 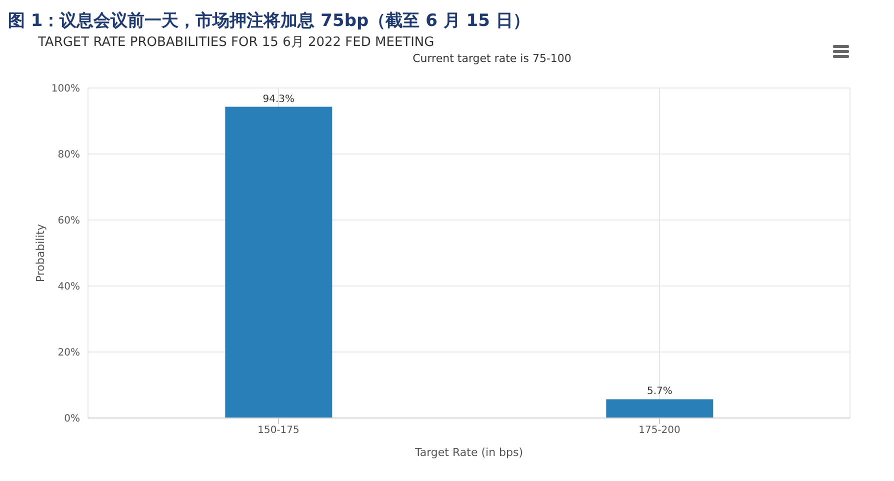 What do you see at coordinates (65, 89) in the screenshot?
I see `y-tick-label: 100%` at bounding box center [65, 89].